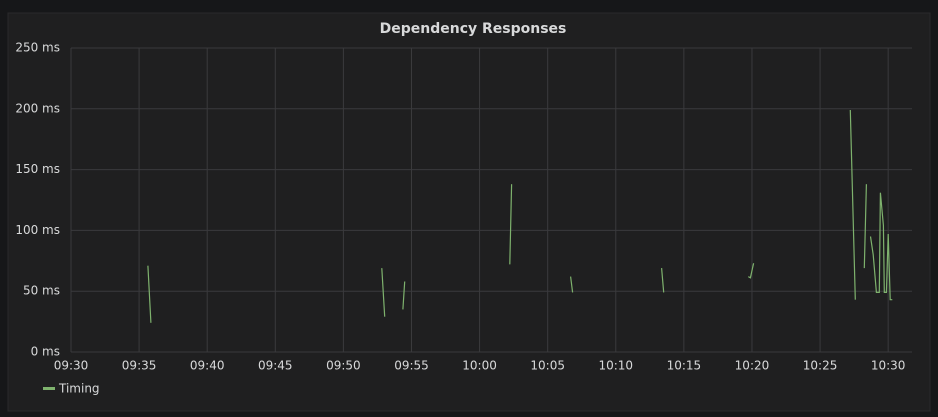 This screenshot has width=938, height=417. Describe the element at coordinates (37, 48) in the screenshot. I see `y-tick-label: 250 ms` at that location.